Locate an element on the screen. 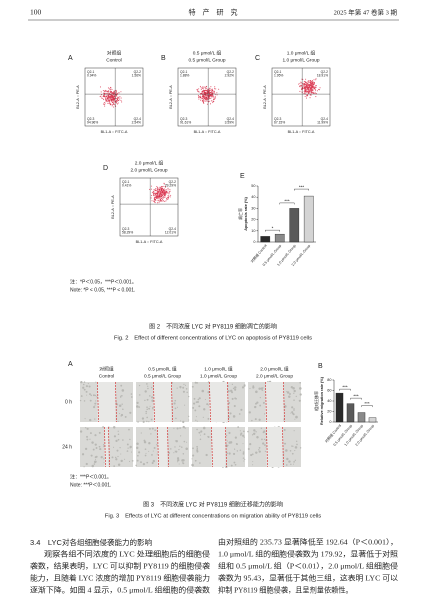  panel-letter: B is located at coordinates (163, 58).